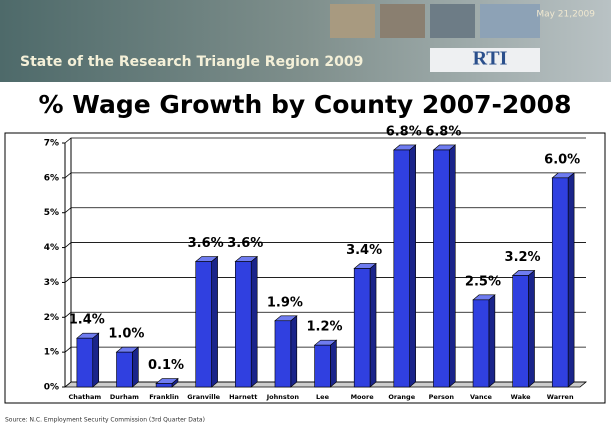 The image size is (611, 427). What do you see at coordinates (51, 248) in the screenshot?
I see `y-tick-label: 4%` at bounding box center [51, 248].